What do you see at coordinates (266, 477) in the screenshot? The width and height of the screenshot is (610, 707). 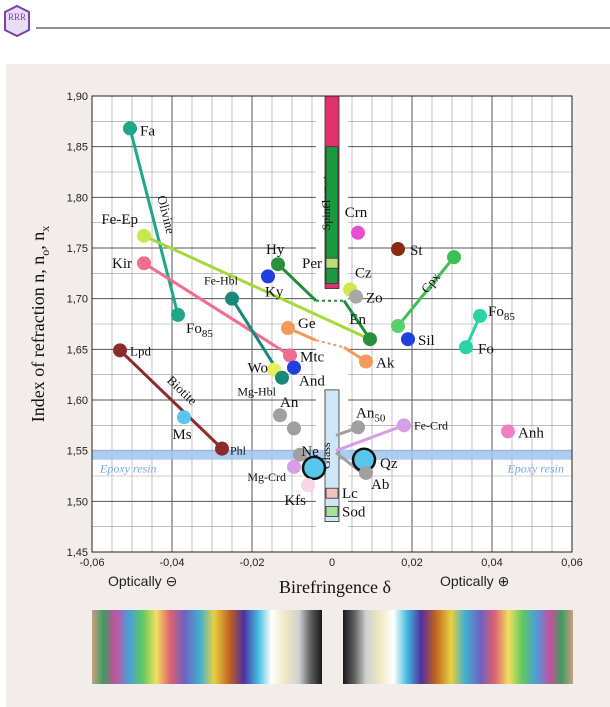 I see `point-label: Mg-Crd` at bounding box center [266, 477].